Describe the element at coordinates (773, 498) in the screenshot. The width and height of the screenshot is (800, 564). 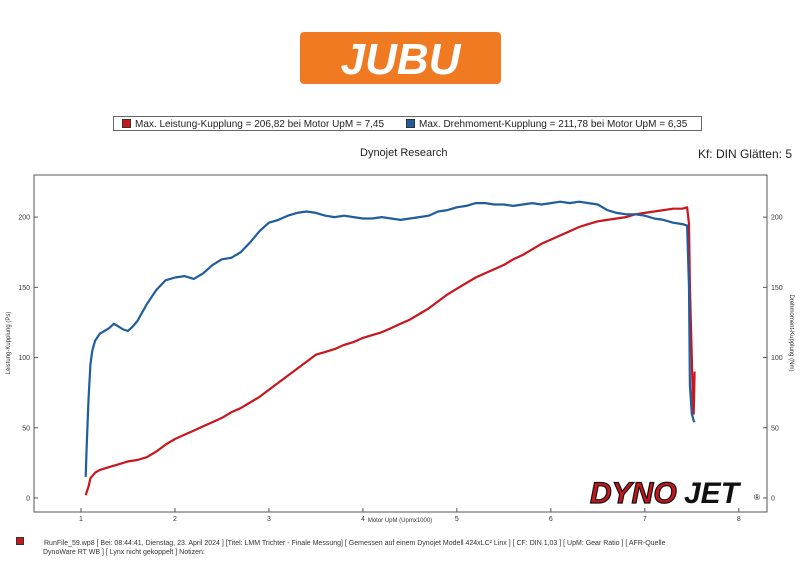
I see `y2-tick-label: 0` at that location.